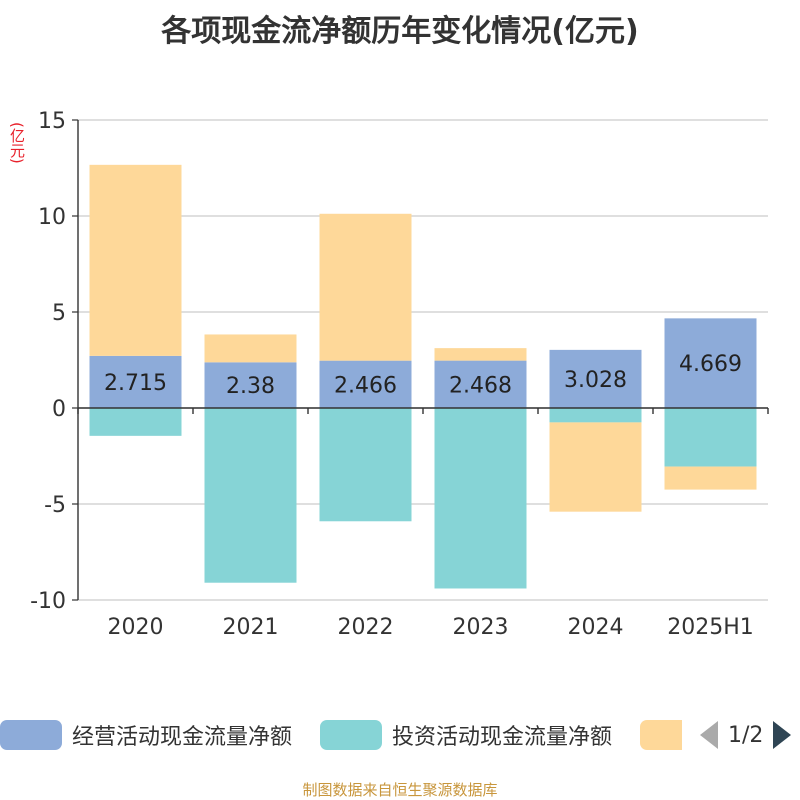  Describe the element at coordinates (595, 467) in the screenshot. I see `bar-series3-2024` at that location.